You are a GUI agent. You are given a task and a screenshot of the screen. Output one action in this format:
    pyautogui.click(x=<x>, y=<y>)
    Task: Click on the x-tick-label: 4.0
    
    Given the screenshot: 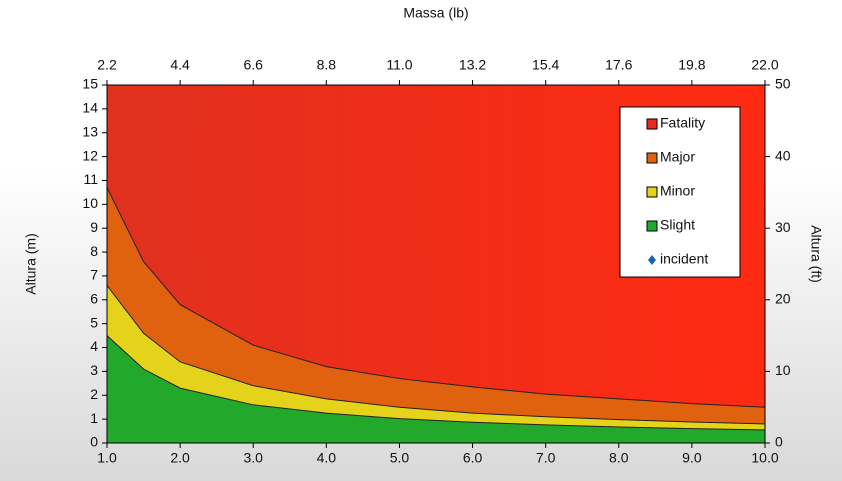 What is the action you would take?
    pyautogui.click(x=327, y=458)
    